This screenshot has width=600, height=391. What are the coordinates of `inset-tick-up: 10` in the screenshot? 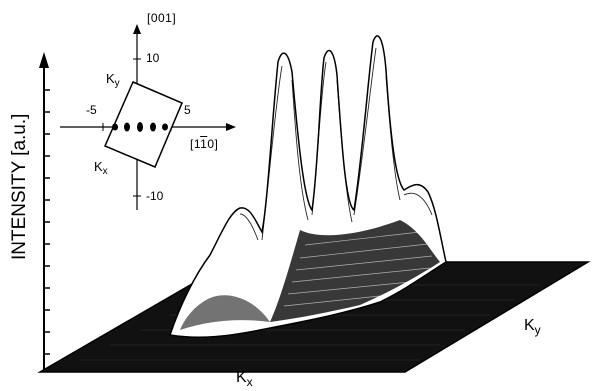 It's located at (153, 58).